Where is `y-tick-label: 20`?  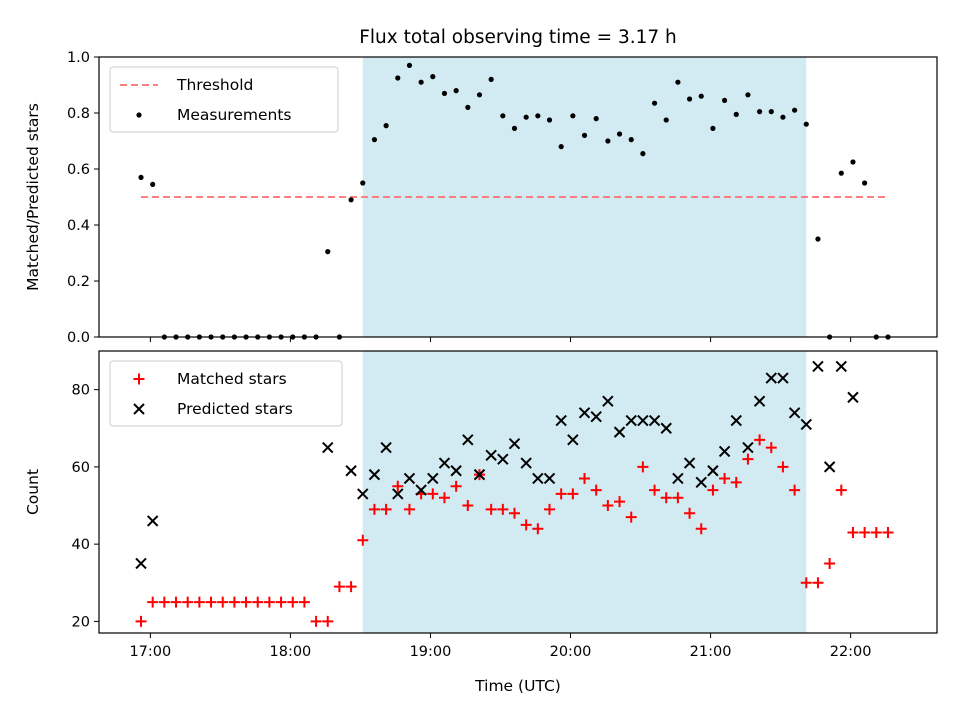
y-tick-label: 20 is located at coordinates (81, 622).